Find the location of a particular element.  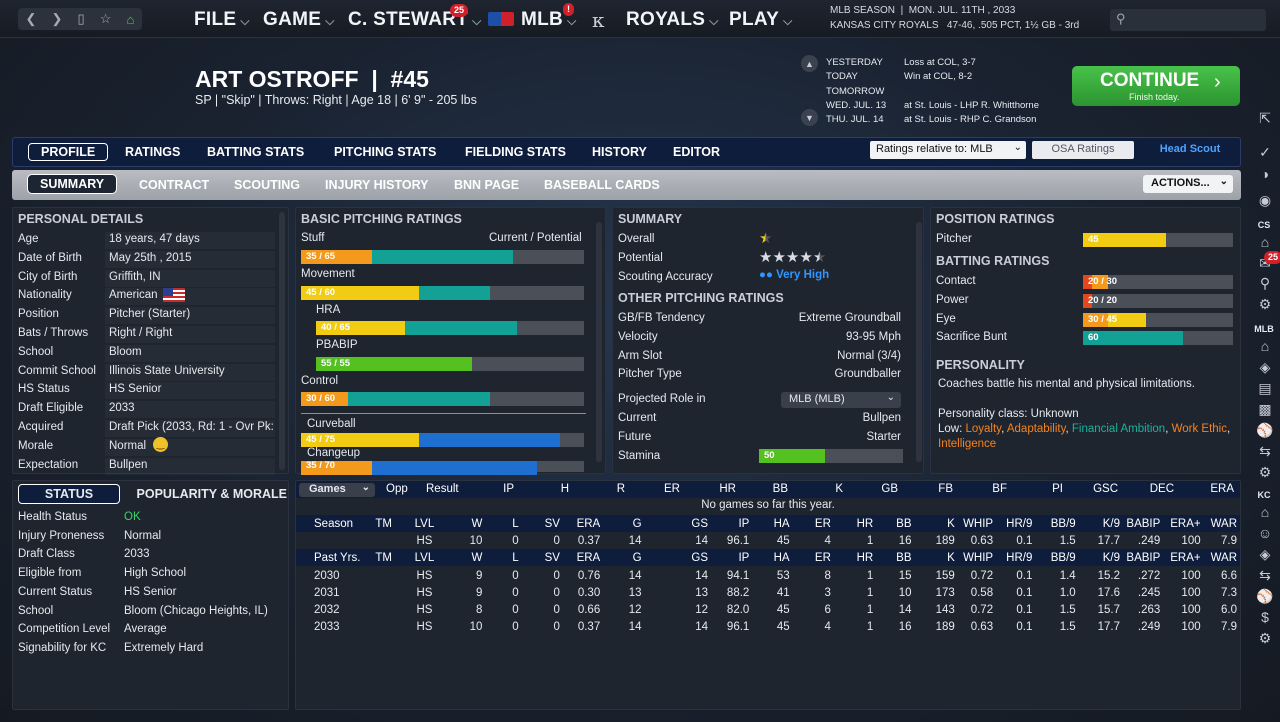

menu-file: FILE ⌵ is located at coordinates (222, 19).